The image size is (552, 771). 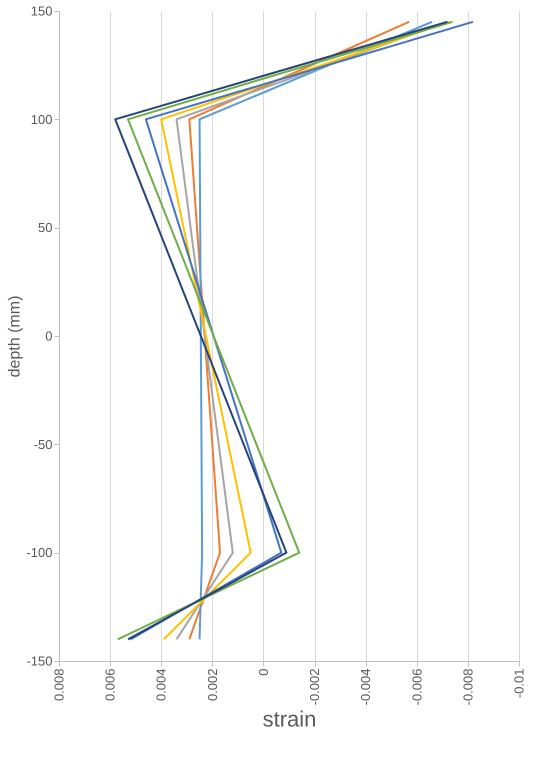 I want to click on y-tick-label: -150, so click(x=39, y=661).